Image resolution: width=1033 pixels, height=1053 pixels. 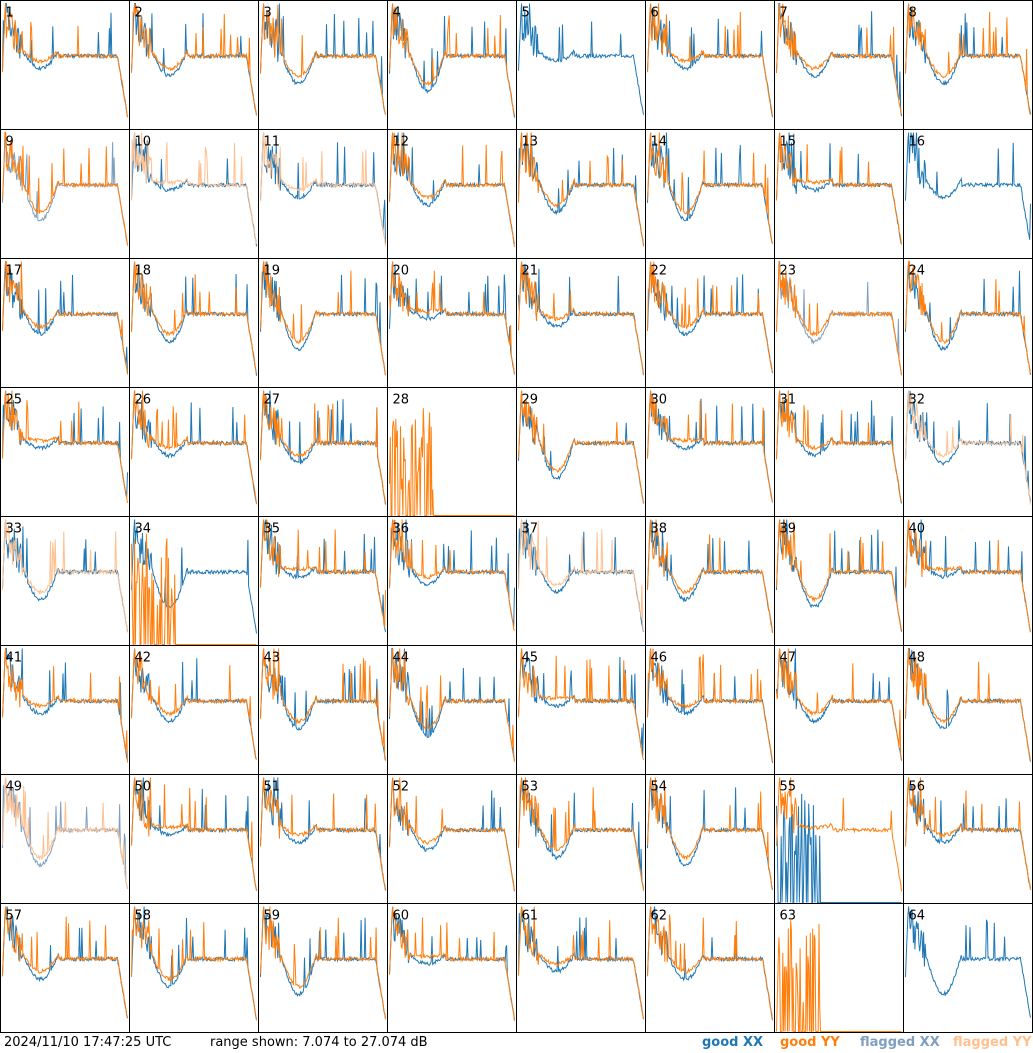 I want to click on panel-label: 38, so click(x=659, y=529).